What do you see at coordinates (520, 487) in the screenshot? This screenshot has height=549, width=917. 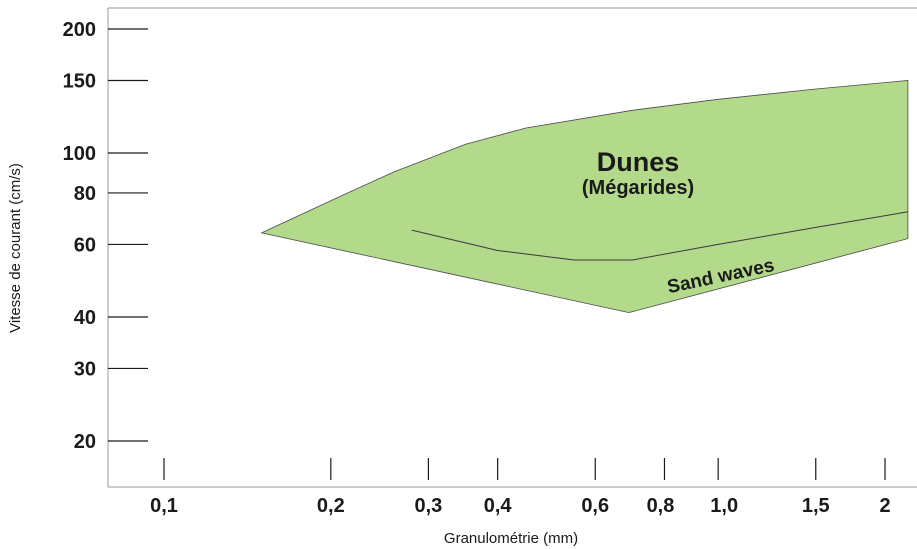 I see `x-axis-ticks: 0,1 0,2 0,3 0,4 0,6 0,8 1,0 1,5 2` at bounding box center [520, 487].